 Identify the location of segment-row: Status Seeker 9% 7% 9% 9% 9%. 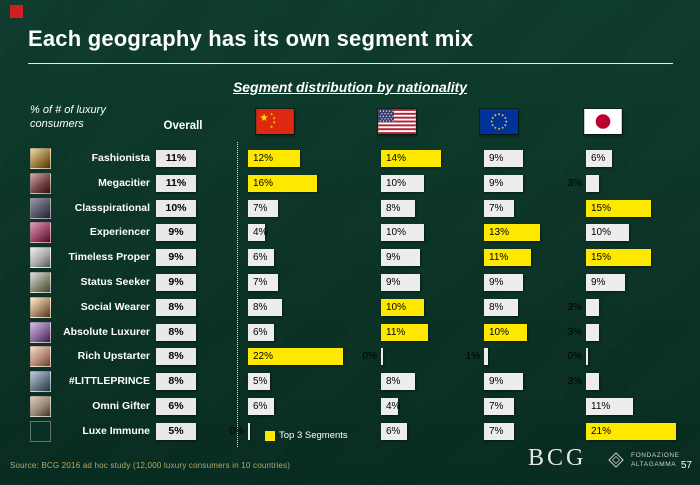
(350, 283).